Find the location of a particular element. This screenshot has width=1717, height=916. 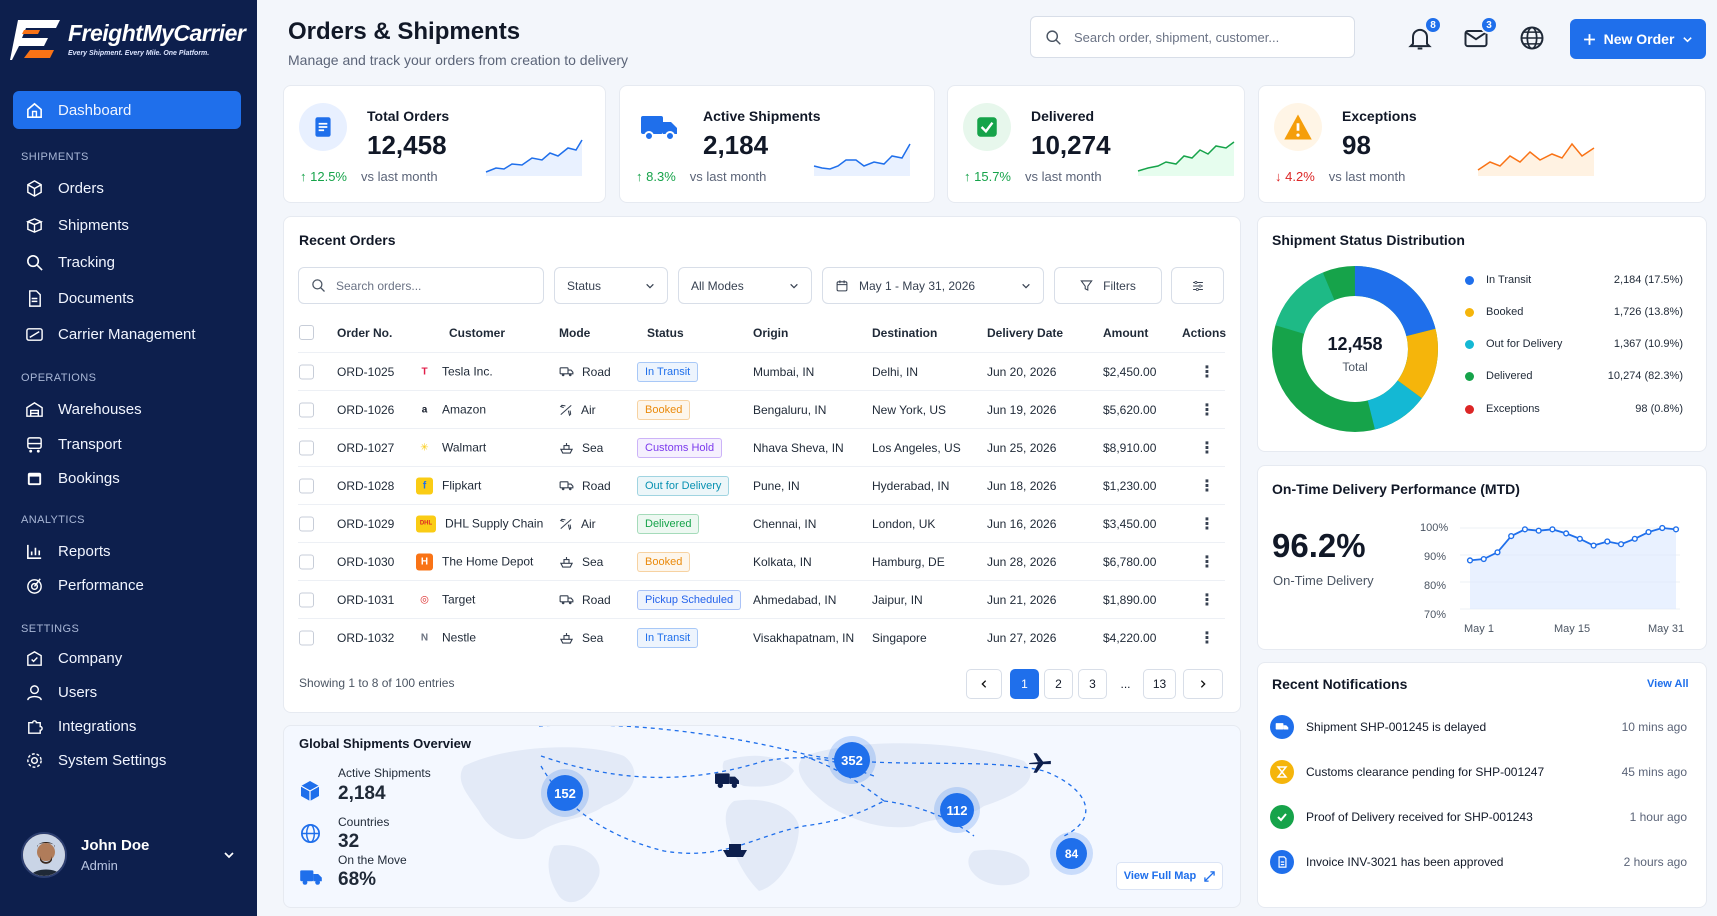

sidebar-item-bookings: Bookings is located at coordinates (127, 478).